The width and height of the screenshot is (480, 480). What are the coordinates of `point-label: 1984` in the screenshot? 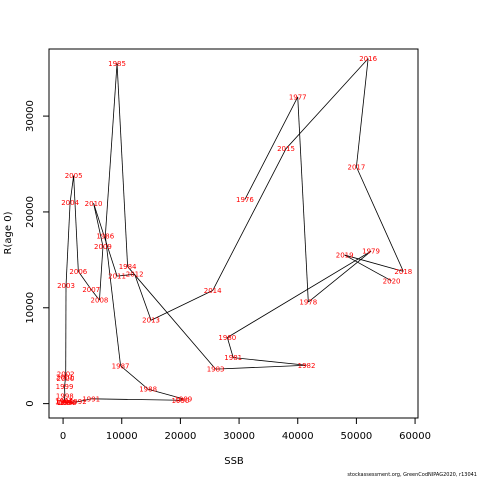 It's located at (128, 267).